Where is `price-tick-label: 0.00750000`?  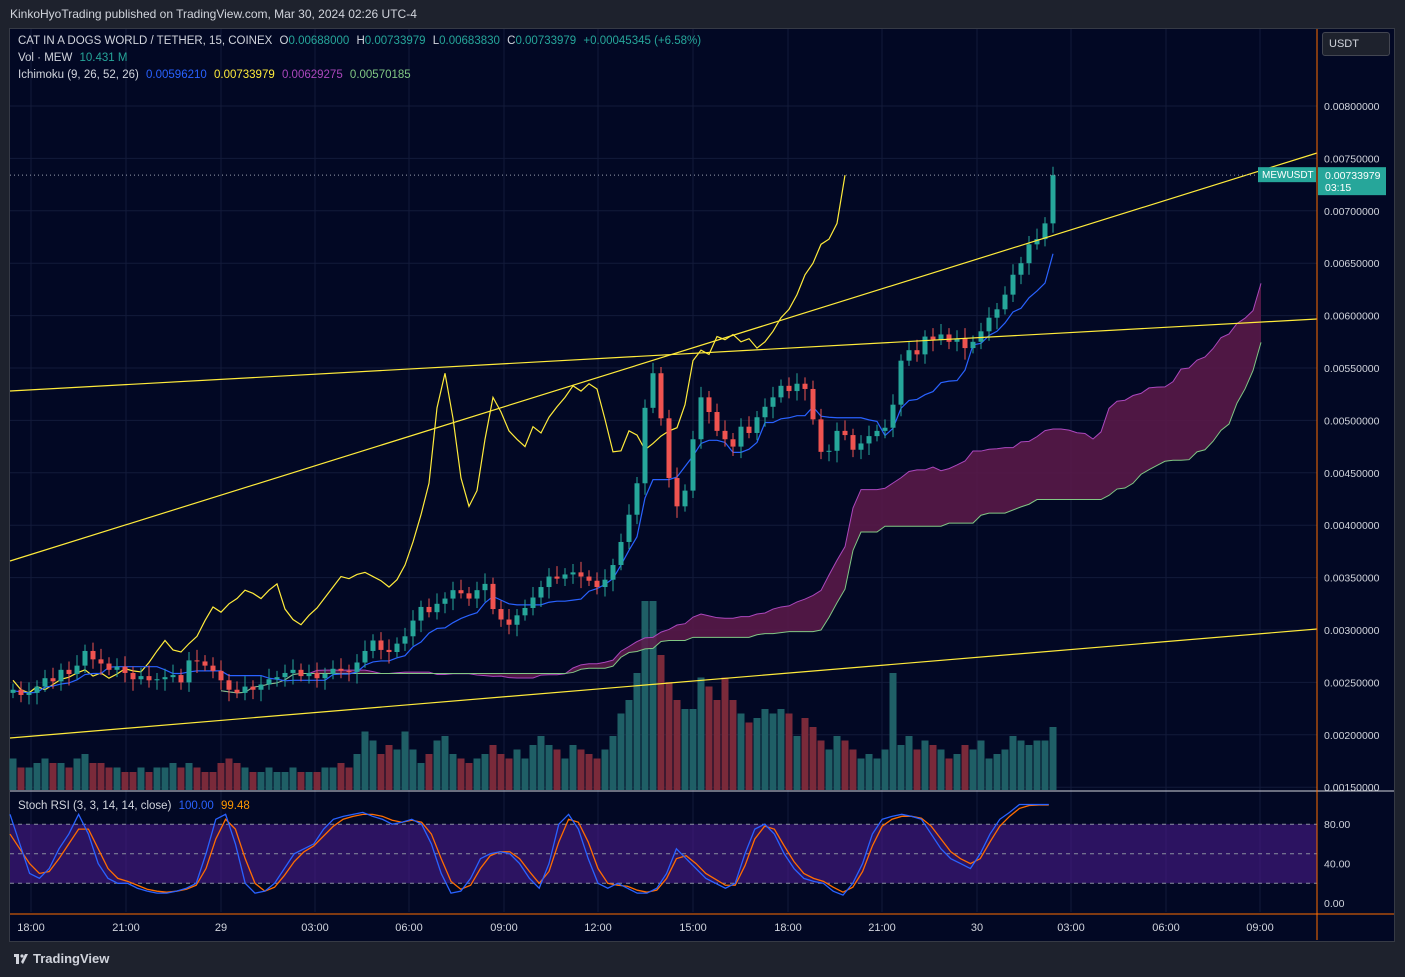 price-tick-label: 0.00750000 is located at coordinates (1352, 159).